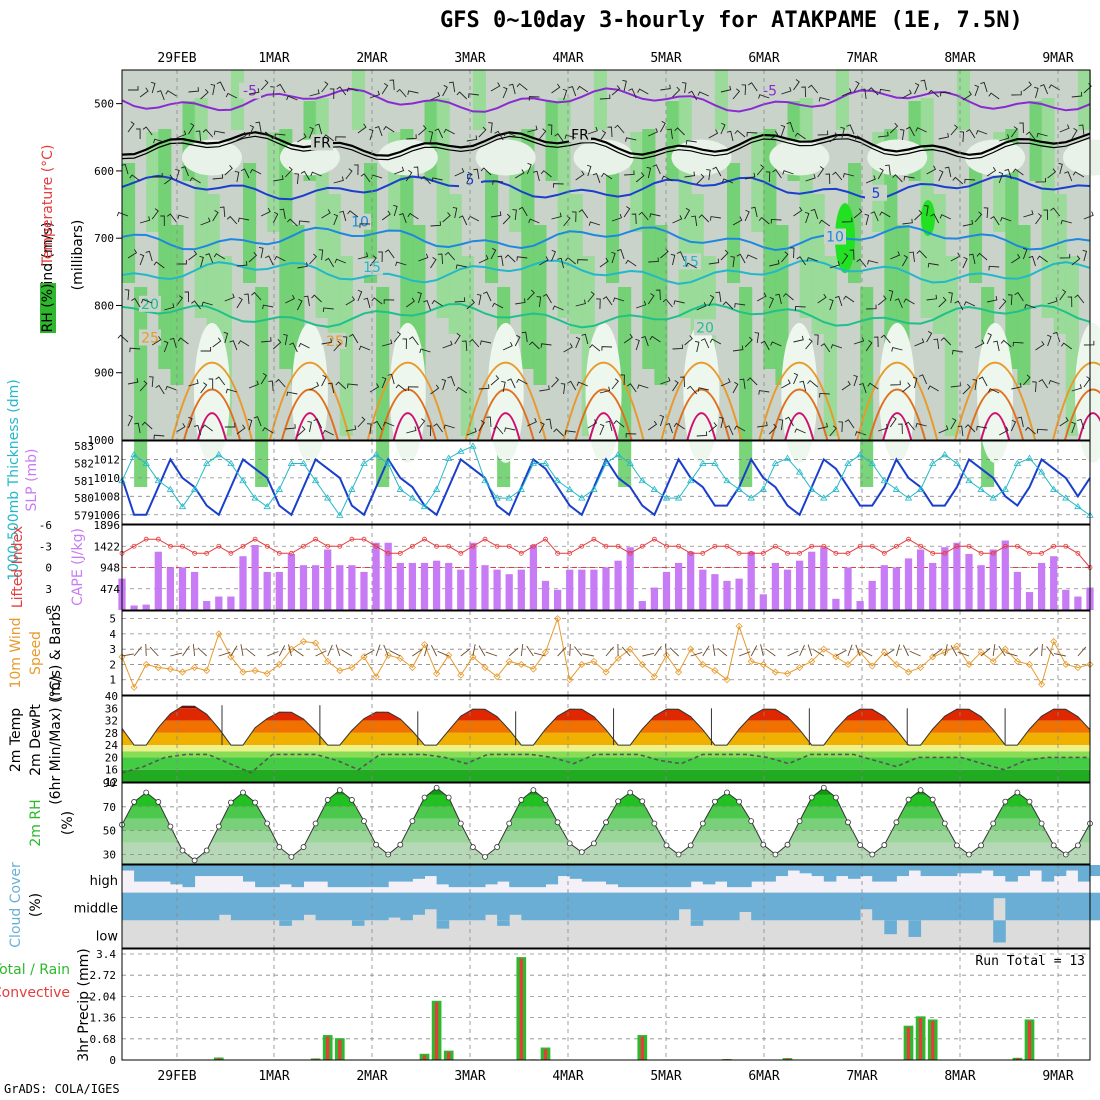 The width and height of the screenshot is (1100, 1100). What do you see at coordinates (36, 653) in the screenshot?
I see `wind-label-b-line-0: Speed` at bounding box center [36, 653].